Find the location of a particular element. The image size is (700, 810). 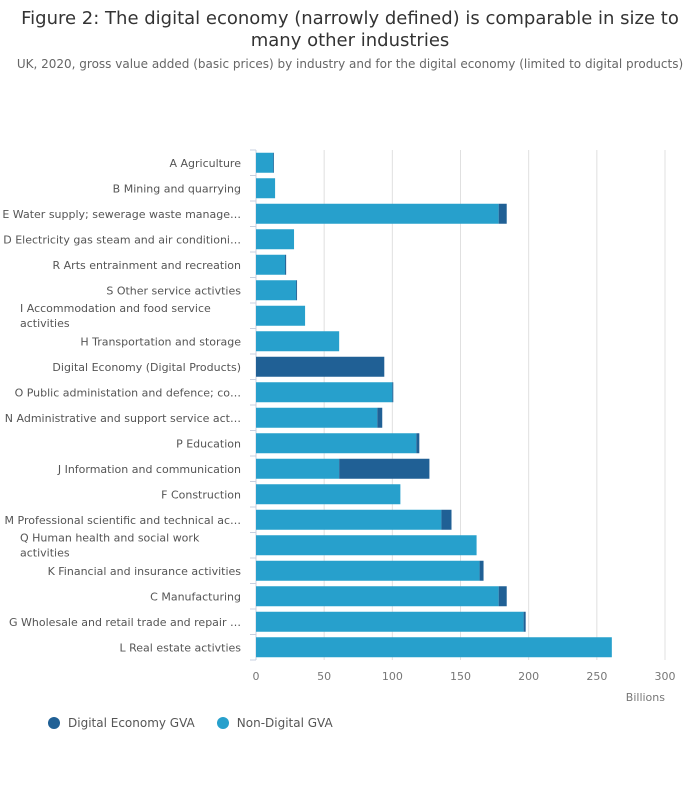

legend-item-digital: Digital Economy GVA is located at coordinates (121, 723).